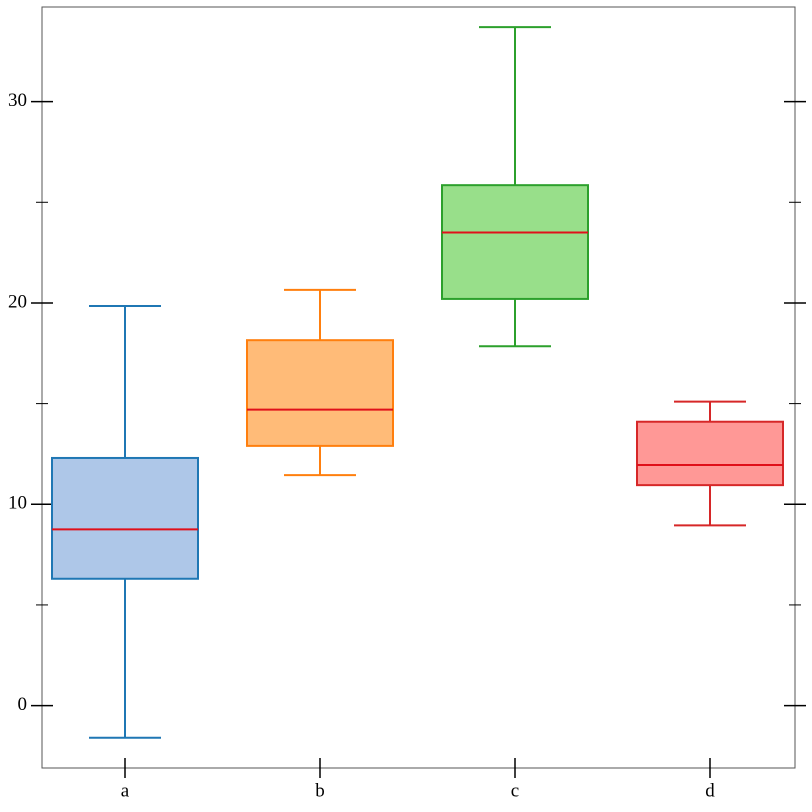  I want to click on y-tick-label: 30, so click(17, 100).